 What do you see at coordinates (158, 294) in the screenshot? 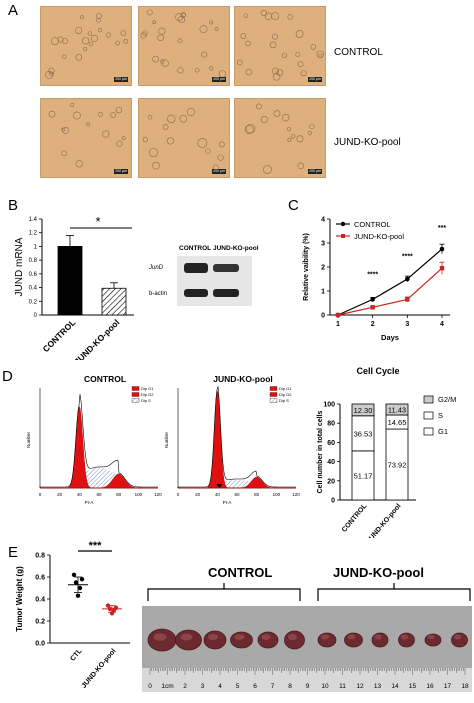
I see `wb-row-label-actin: b-actin` at bounding box center [158, 294].